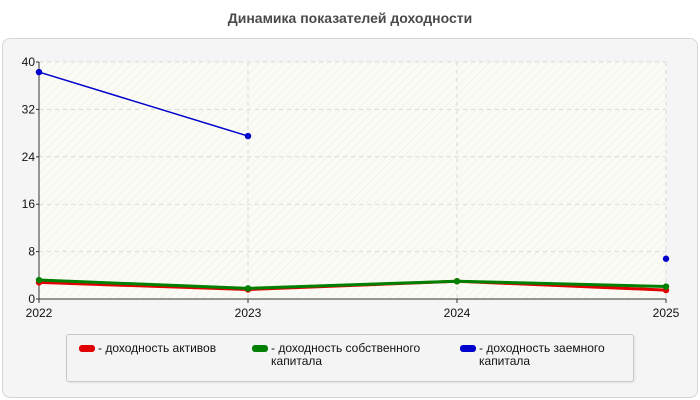  What do you see at coordinates (31, 252) in the screenshot?
I see `y-tick-label: 8` at bounding box center [31, 252].